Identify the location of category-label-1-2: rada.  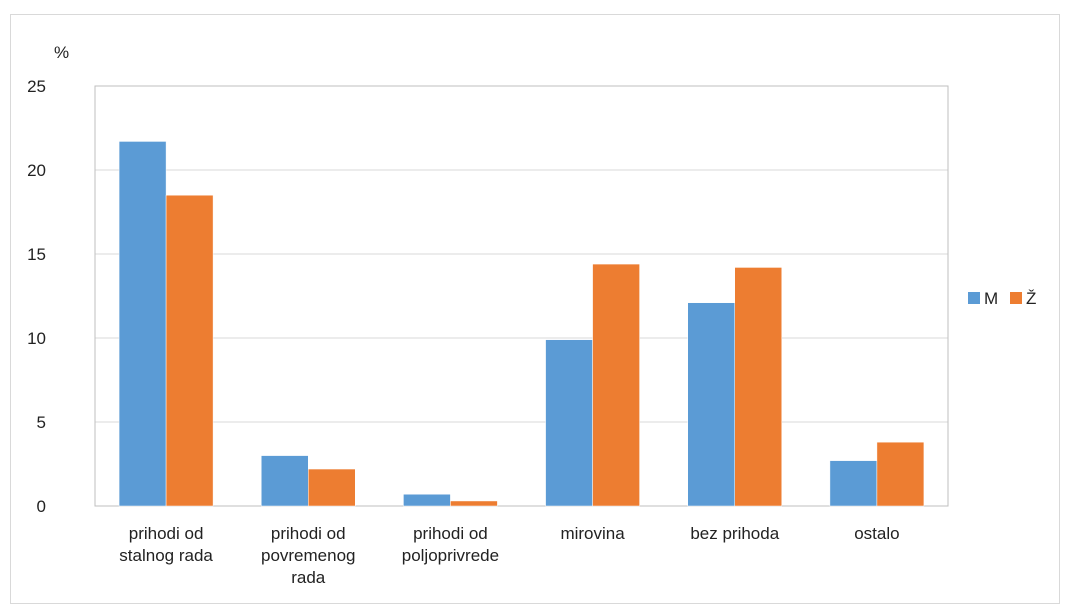
(308, 577).